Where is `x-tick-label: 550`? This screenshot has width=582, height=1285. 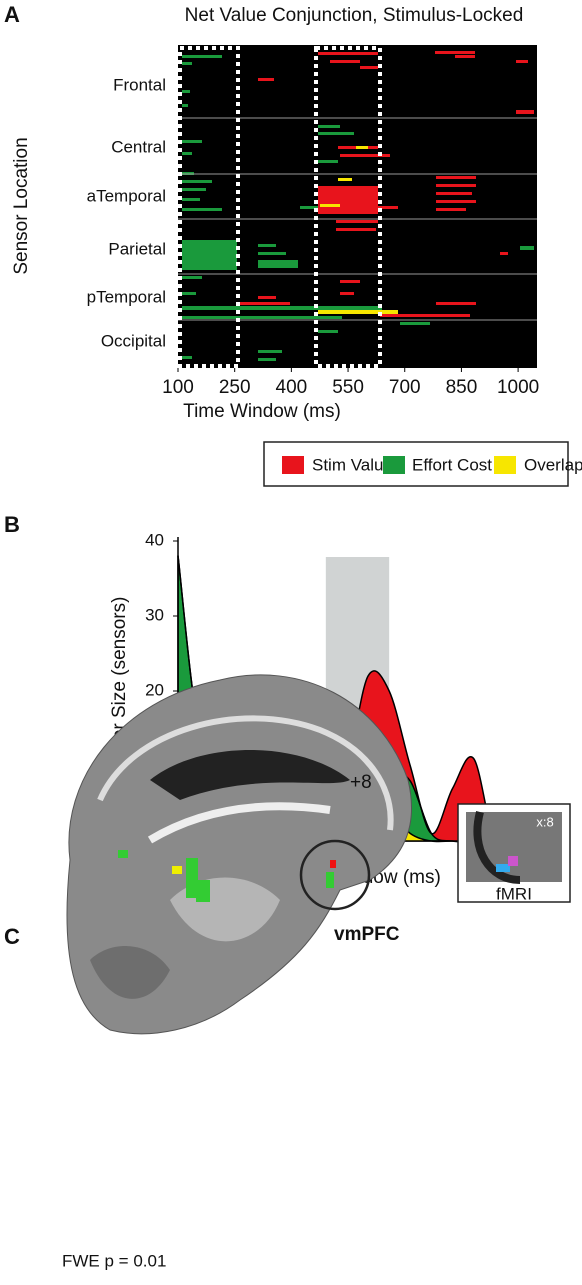
x-tick-label: 550 is located at coordinates (348, 387).